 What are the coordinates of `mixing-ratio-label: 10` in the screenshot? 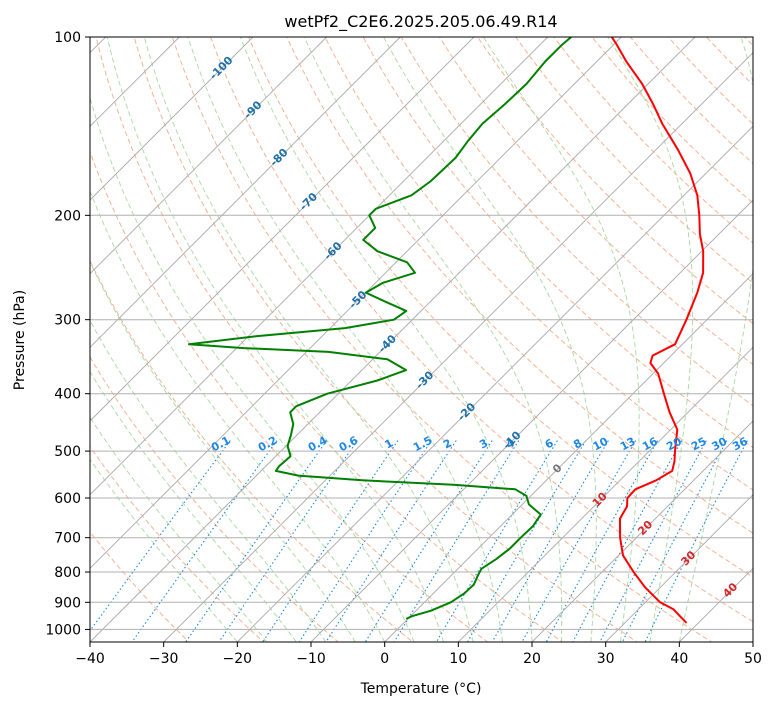 It's located at (601, 444).